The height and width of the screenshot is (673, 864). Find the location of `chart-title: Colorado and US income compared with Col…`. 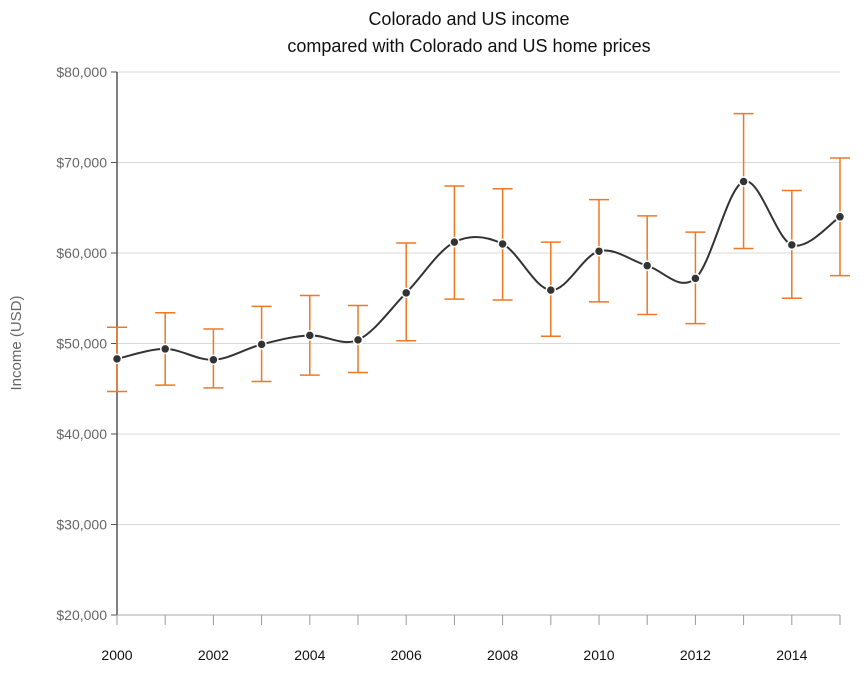

chart-title: Colorado and US income compared with Col… is located at coordinates (468, 32).